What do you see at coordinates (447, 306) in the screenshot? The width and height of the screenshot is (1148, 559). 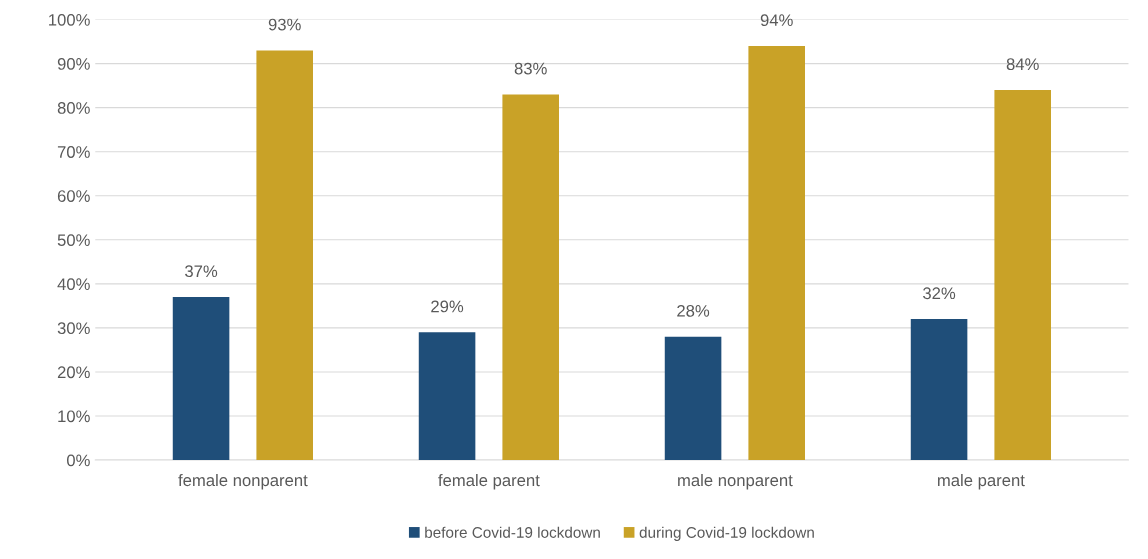 I see `data-label: 29%` at bounding box center [447, 306].